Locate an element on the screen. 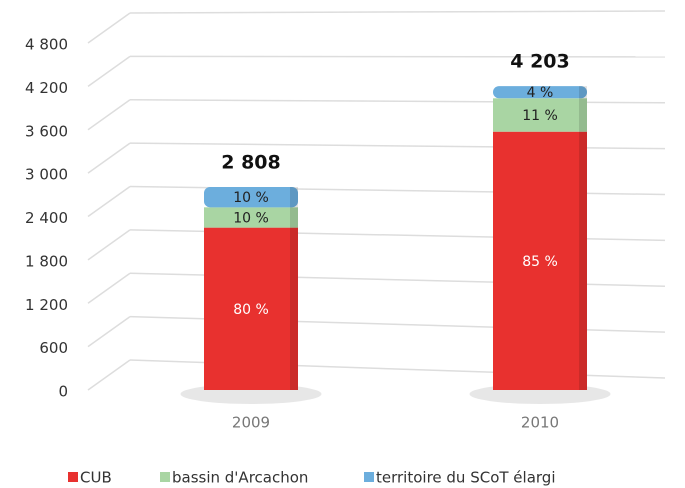 The height and width of the screenshot is (488, 685). y-tick-label: 600 is located at coordinates (53, 348).